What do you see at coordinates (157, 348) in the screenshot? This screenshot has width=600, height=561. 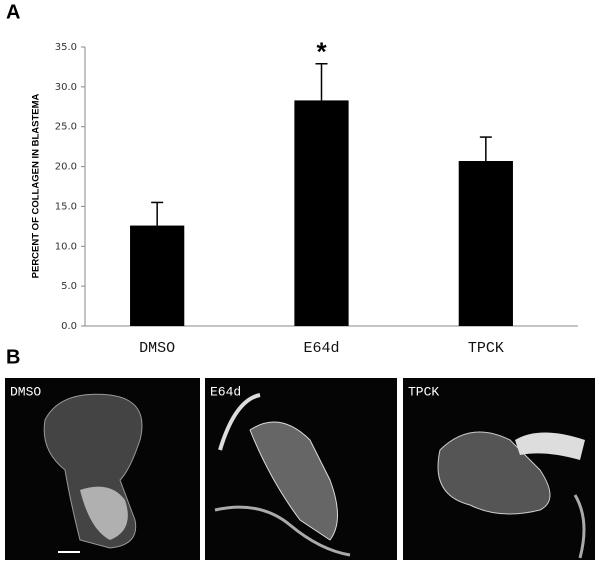 I see `x-tick-label: DMSO` at bounding box center [157, 348].